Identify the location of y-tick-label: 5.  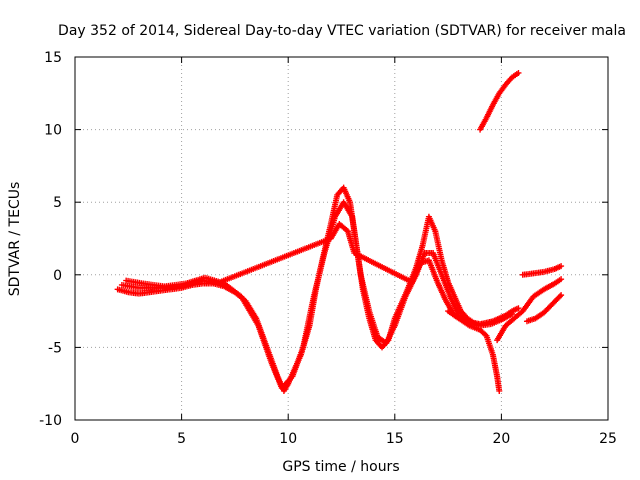
(57, 203).